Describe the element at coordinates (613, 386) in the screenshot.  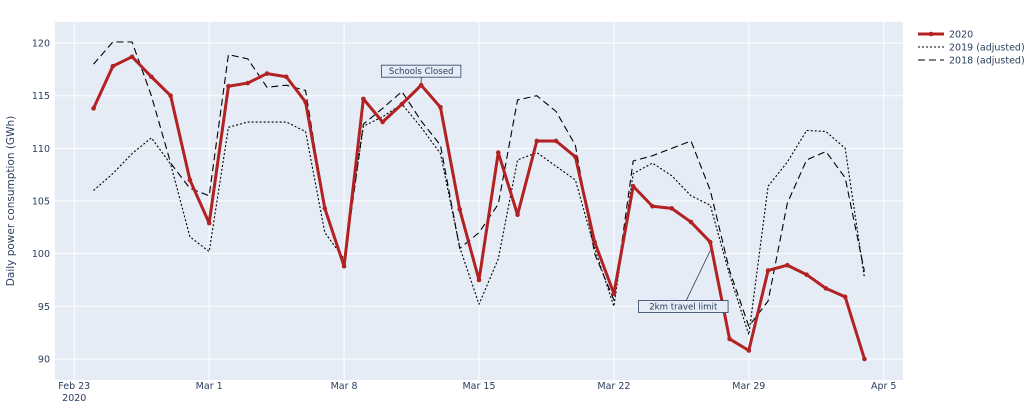
I see `x-tick-label: Mar 22` at that location.